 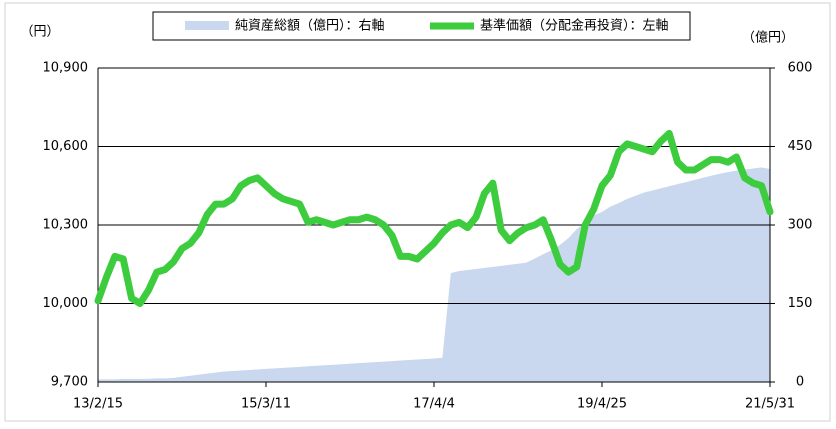 What do you see at coordinates (310, 26) in the screenshot?
I see `legend-label: 純資産総額（億円）：右軸` at bounding box center [310, 26].